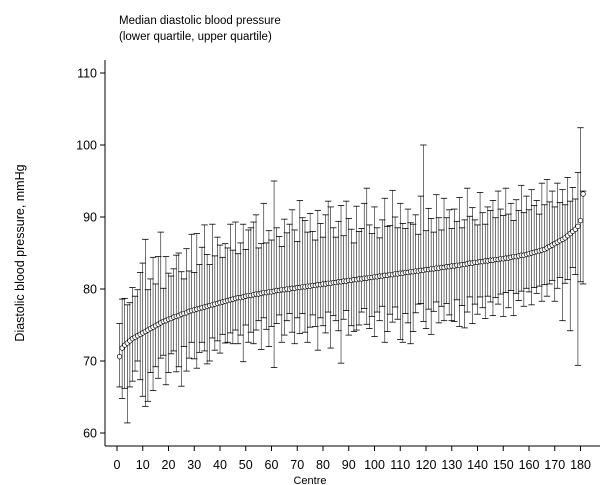  Describe the element at coordinates (220, 465) in the screenshot. I see `x-tick-label: 40` at that location.